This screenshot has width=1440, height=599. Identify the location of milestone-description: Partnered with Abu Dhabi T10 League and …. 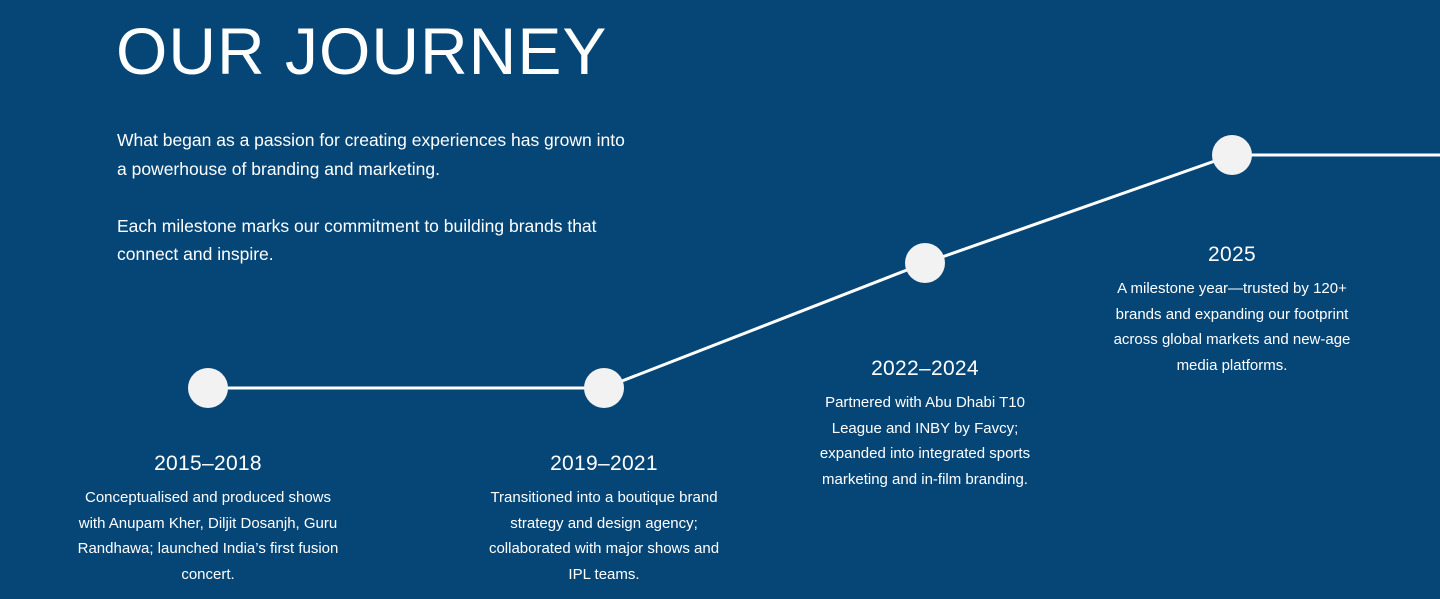
(925, 441).